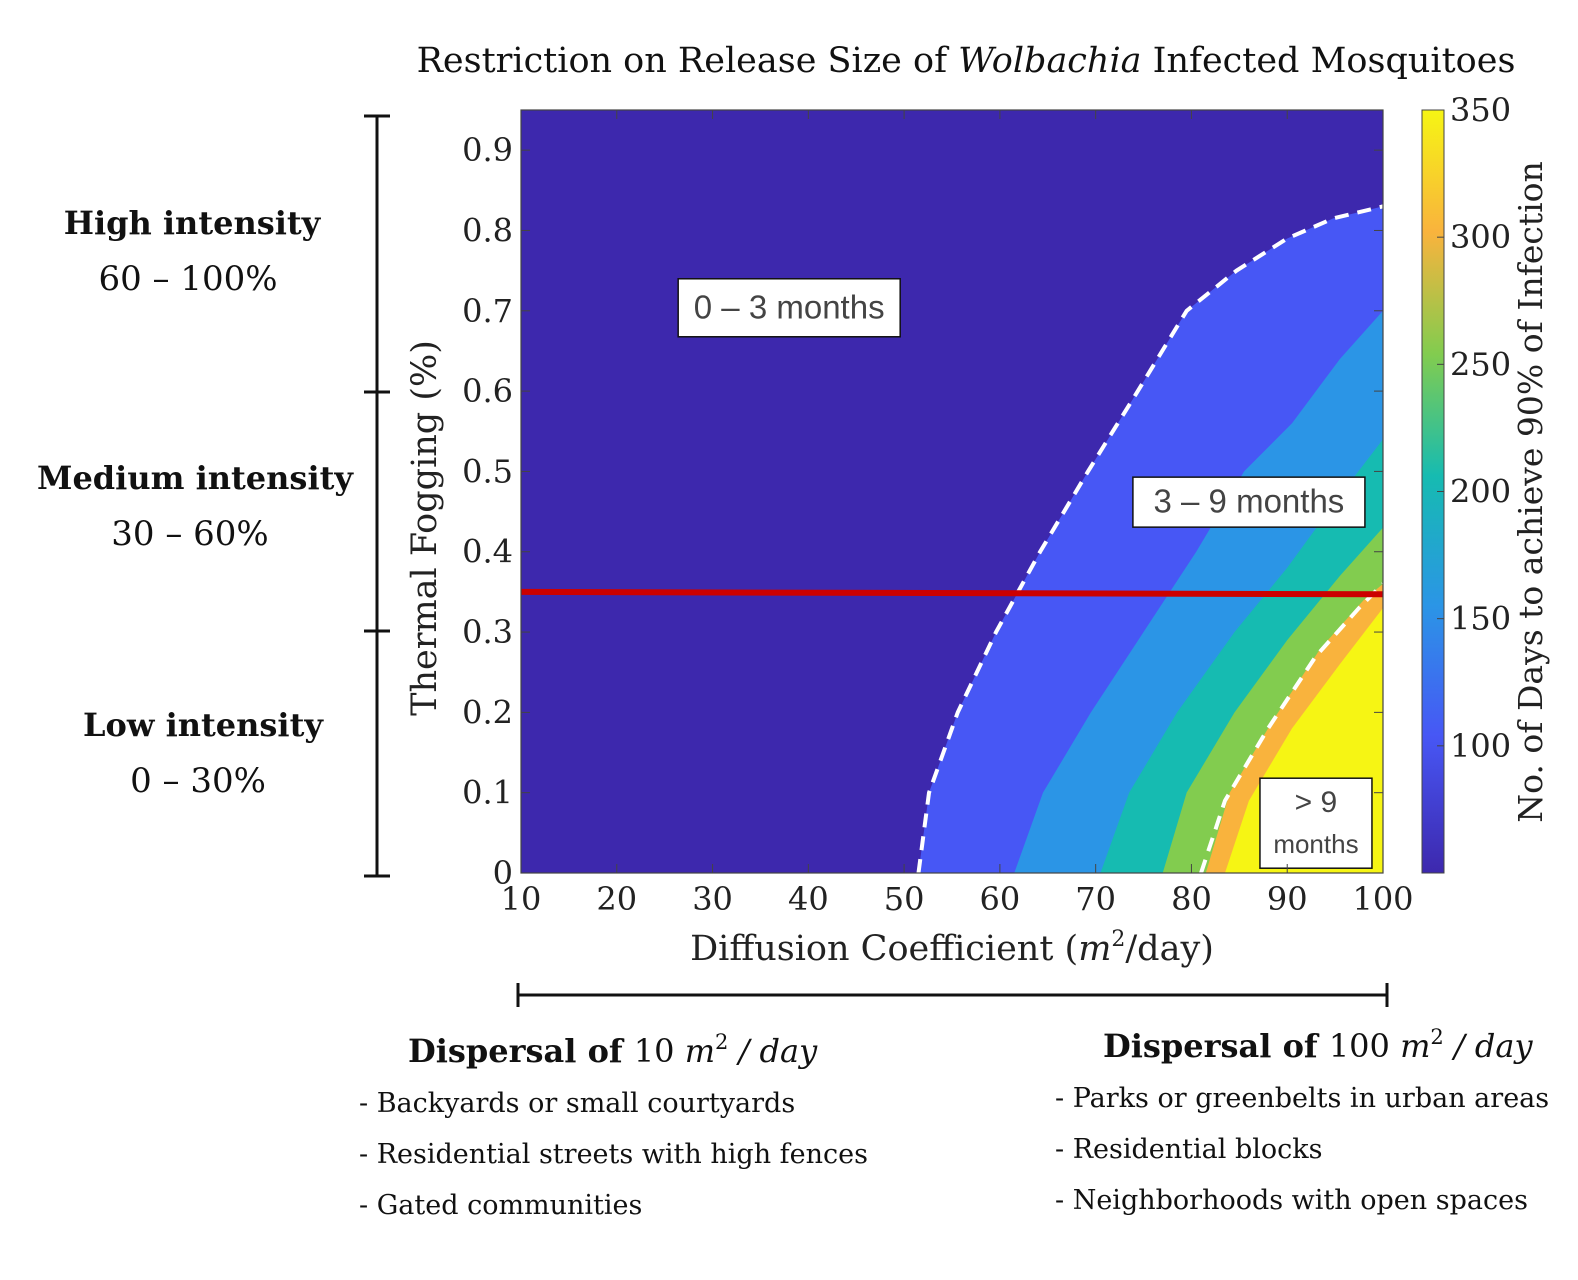 This screenshot has width=1578, height=1280. What do you see at coordinates (487, 552) in the screenshot?
I see `y-tick-label: 0.4` at bounding box center [487, 552].